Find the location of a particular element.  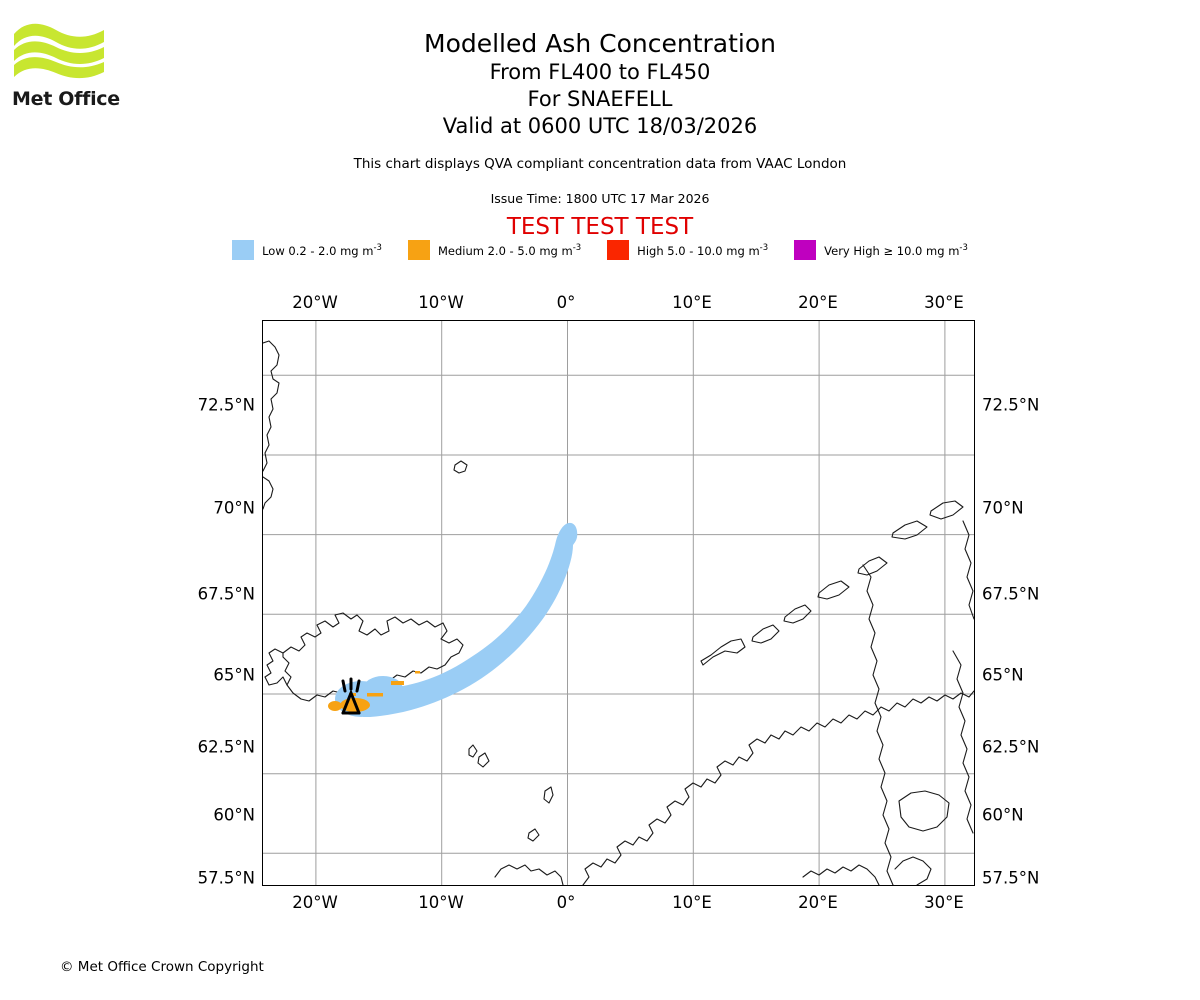

coastline-jan-mayen is located at coordinates (460, 467).